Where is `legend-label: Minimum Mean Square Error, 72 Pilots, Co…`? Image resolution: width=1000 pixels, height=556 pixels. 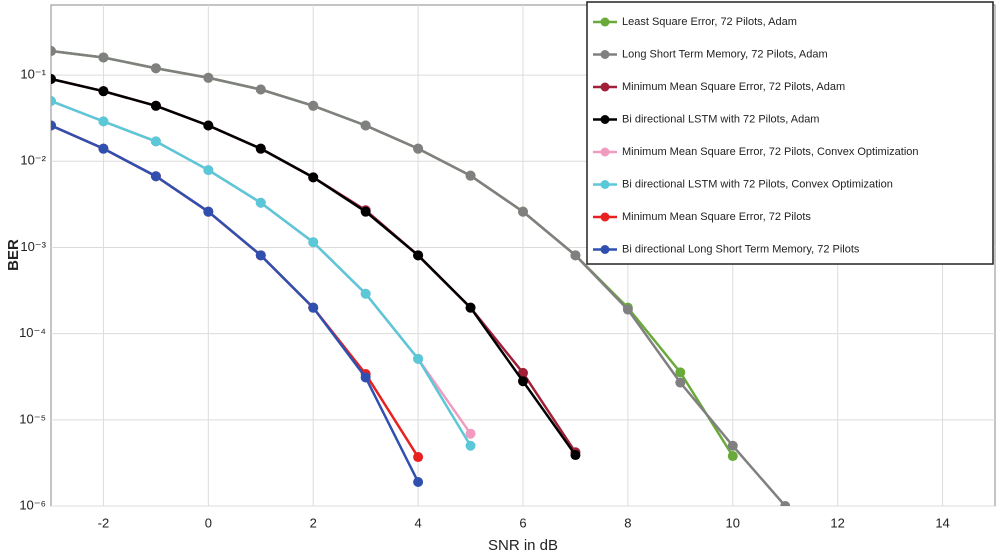 legend-label: Minimum Mean Square Error, 72 Pilots, Co… is located at coordinates (770, 152).